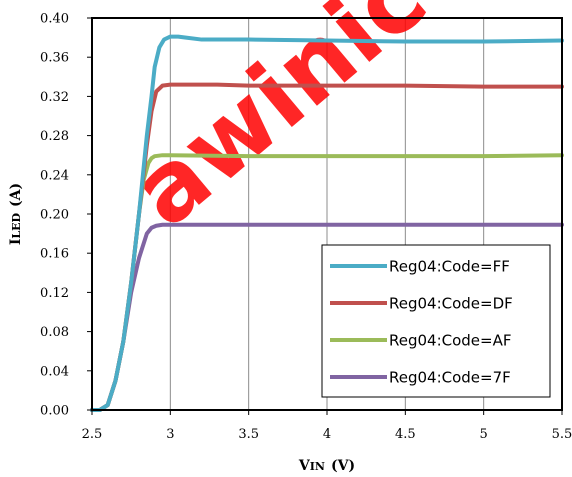 This screenshot has width=572, height=477. Describe the element at coordinates (54, 215) in the screenshot. I see `y-tick-label: 0.20` at that location.